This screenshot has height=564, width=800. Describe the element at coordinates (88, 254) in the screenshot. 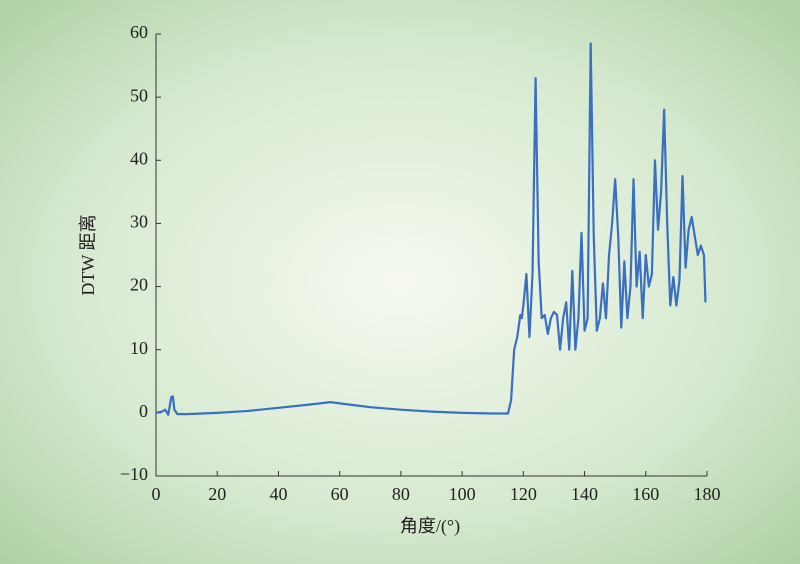

I see `y-axis-label: DTW 距离` at that location.